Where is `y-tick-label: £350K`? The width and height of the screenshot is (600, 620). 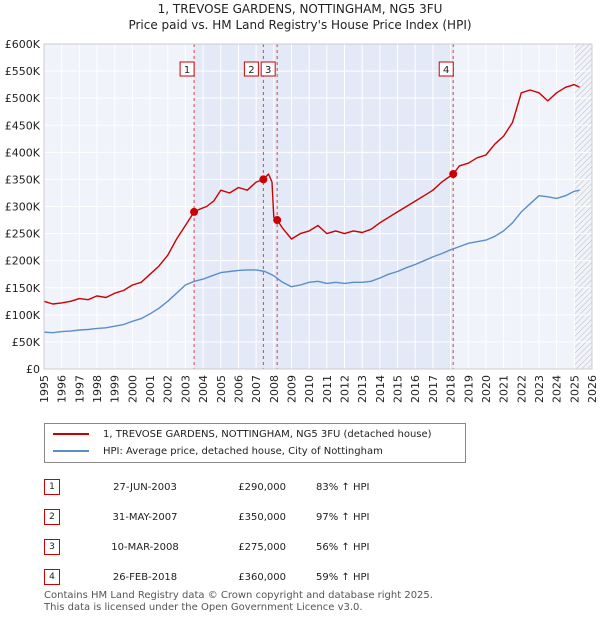 y-tick-label: £350K is located at coordinates (23, 179).